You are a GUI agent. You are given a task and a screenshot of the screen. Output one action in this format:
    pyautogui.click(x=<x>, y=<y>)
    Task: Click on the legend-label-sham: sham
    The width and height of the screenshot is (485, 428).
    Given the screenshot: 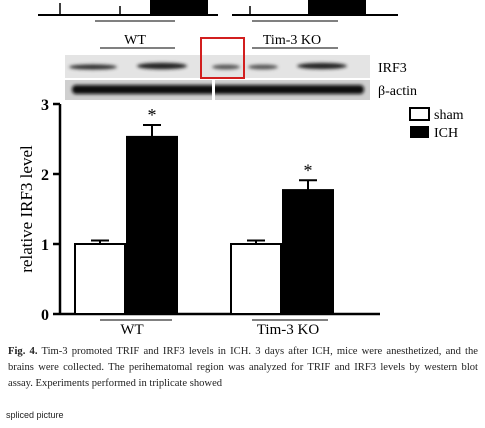 What is the action you would take?
    pyautogui.click(x=449, y=115)
    